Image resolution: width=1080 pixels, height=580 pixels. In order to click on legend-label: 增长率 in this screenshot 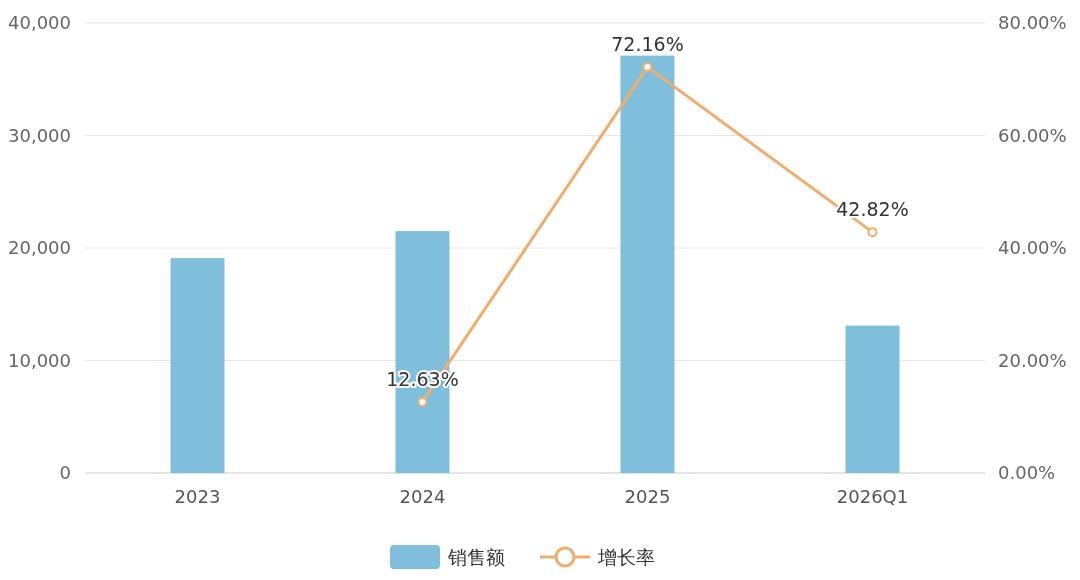, I will do `click(626, 557)`.